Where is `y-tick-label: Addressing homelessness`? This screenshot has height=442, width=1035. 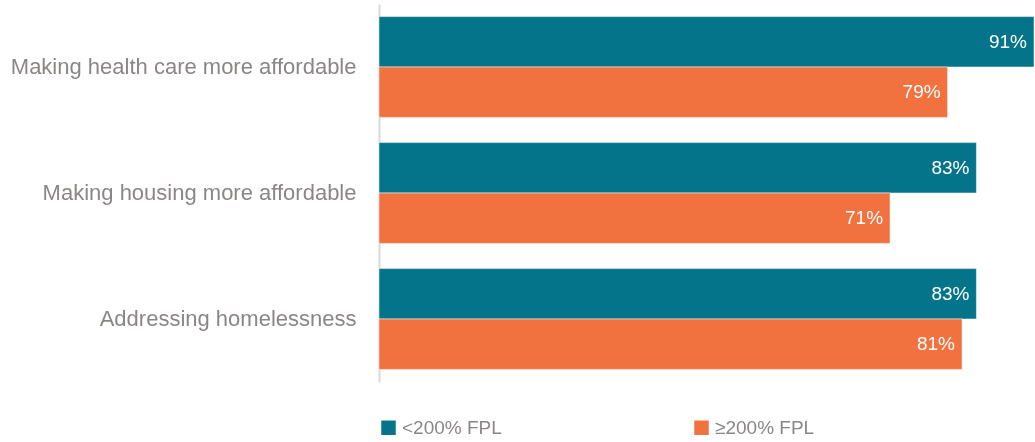
y-tick-label: Addressing homelessness is located at coordinates (228, 318).